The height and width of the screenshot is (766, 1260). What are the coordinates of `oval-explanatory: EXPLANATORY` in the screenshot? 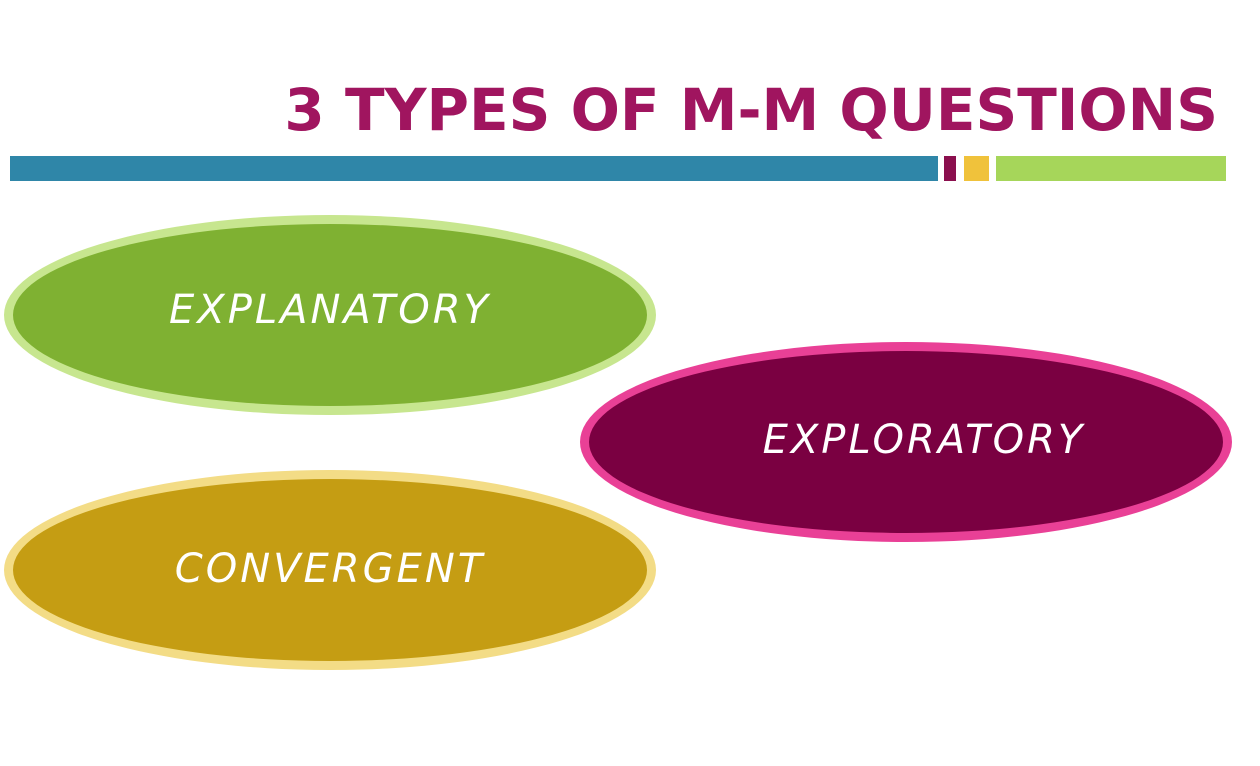 It's located at (330, 315).